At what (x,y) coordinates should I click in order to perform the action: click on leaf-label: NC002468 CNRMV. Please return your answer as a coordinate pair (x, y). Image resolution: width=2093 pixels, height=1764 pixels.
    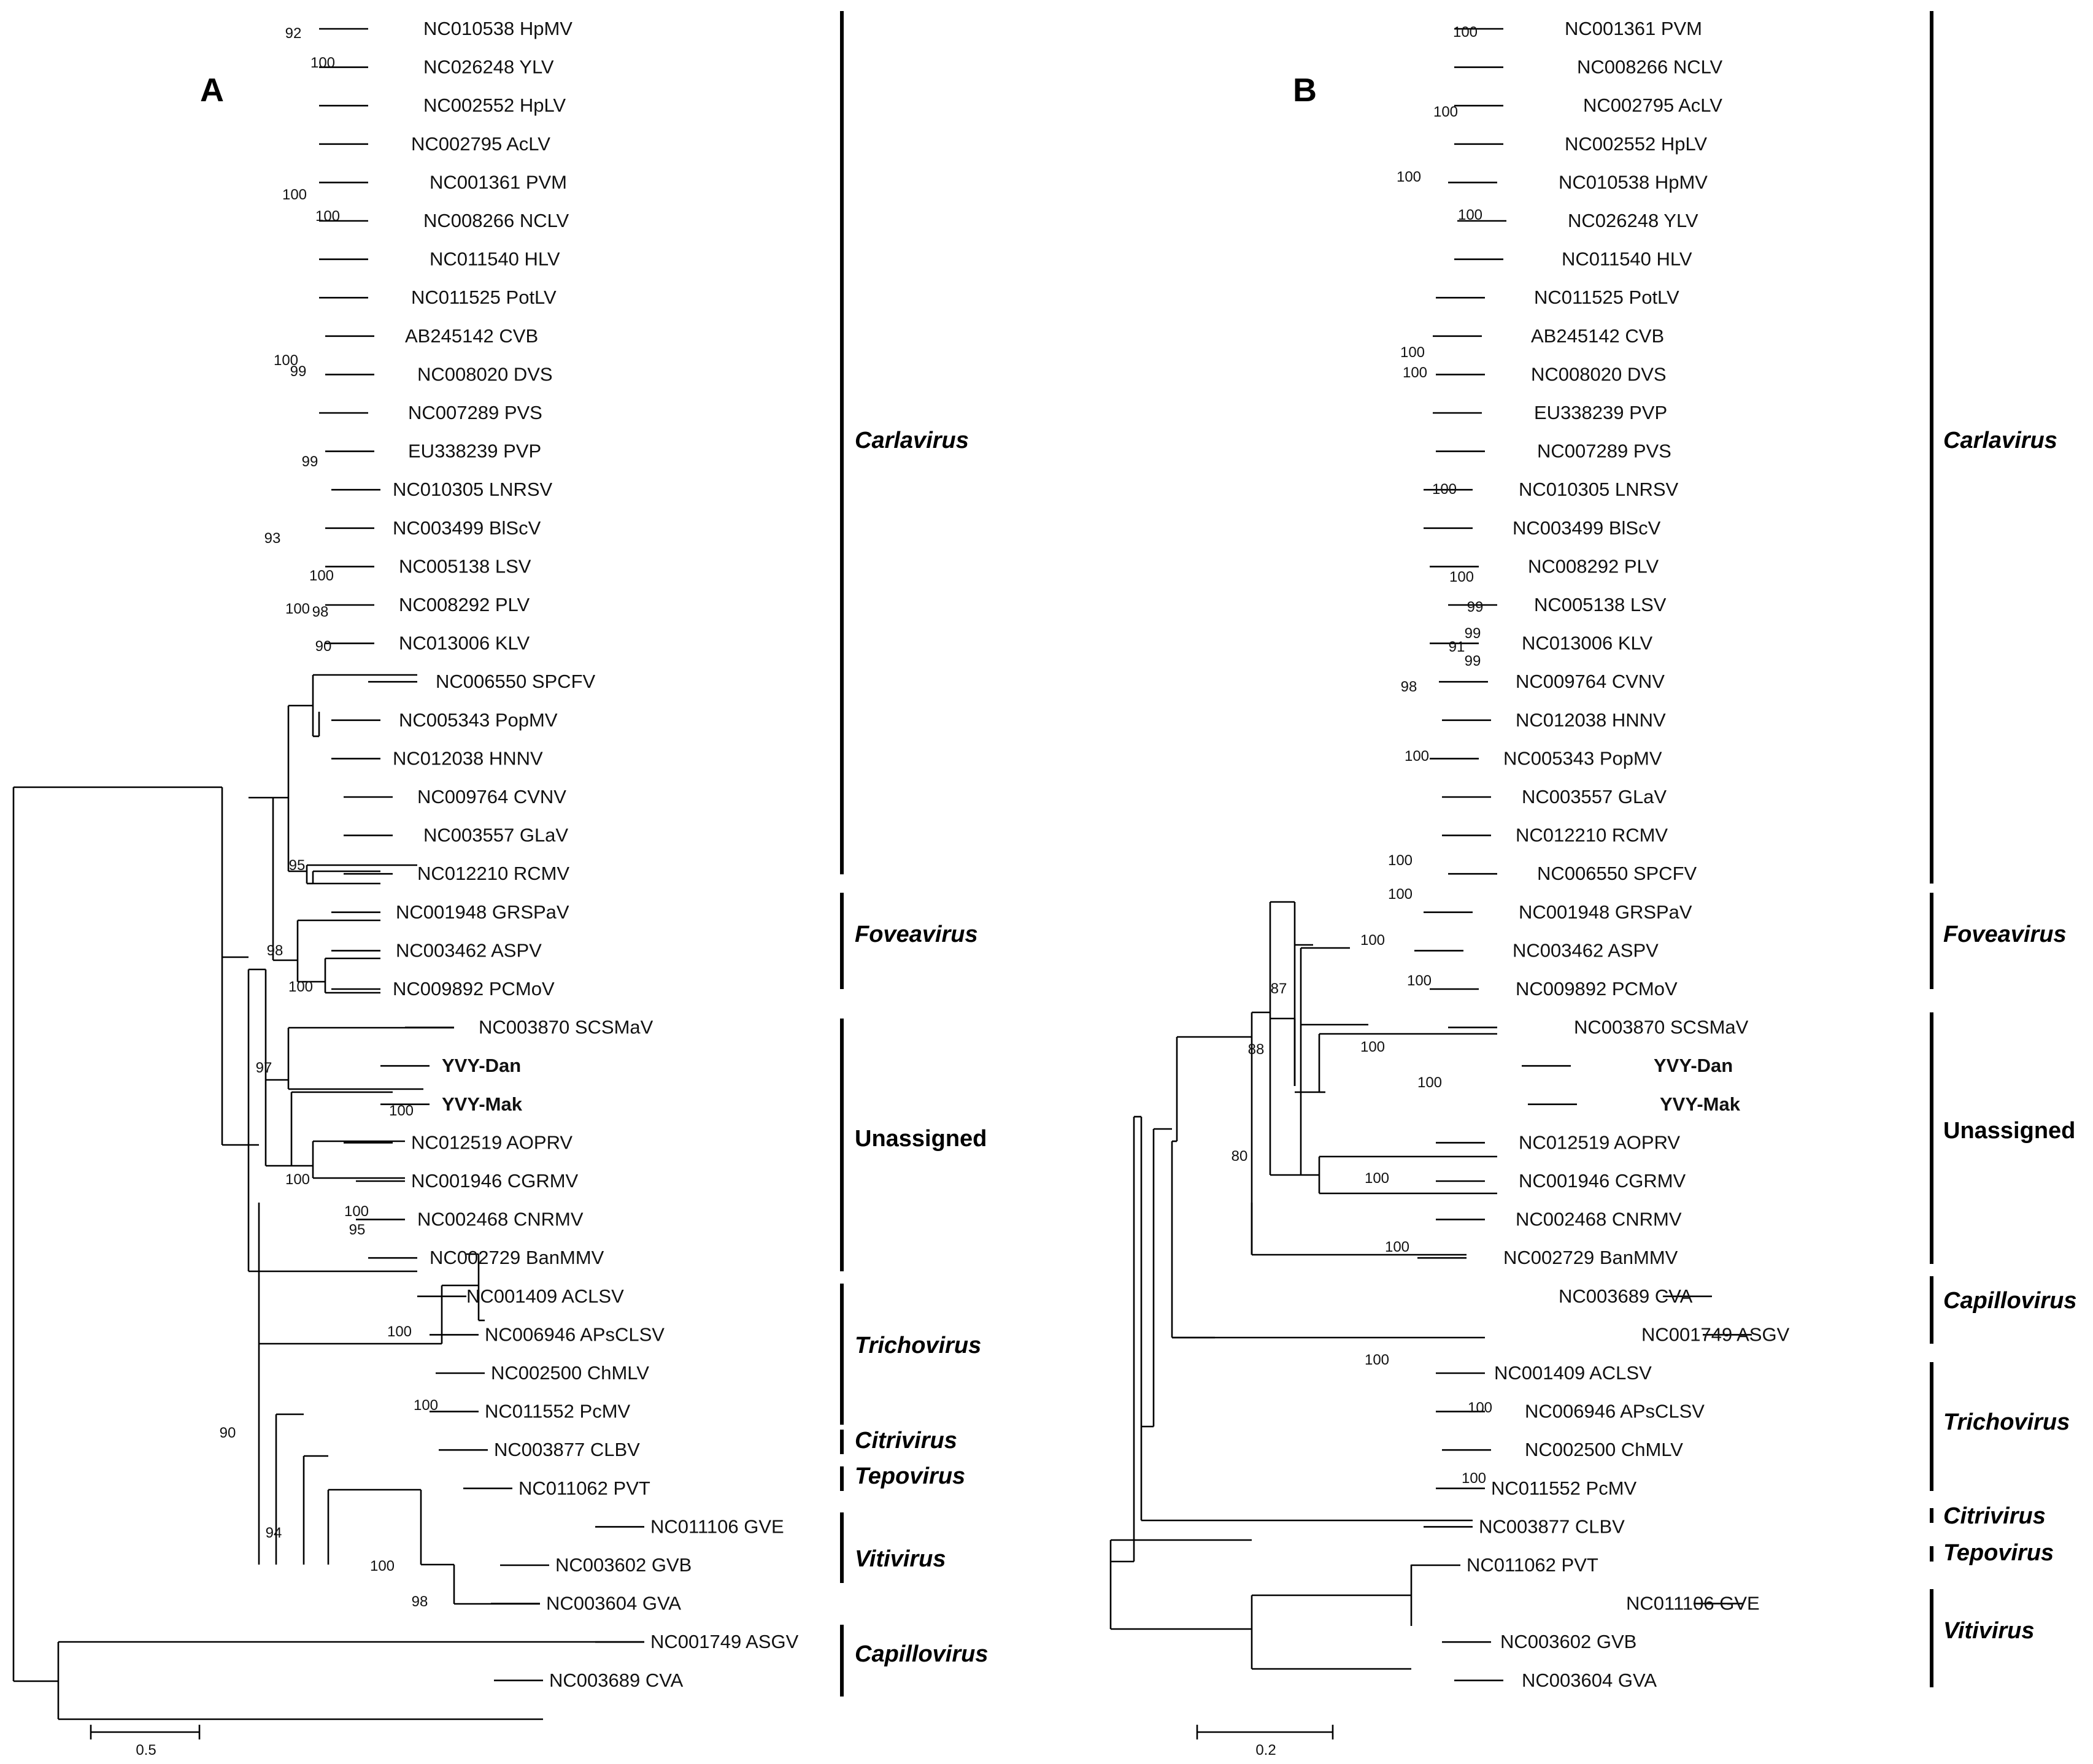
    Looking at the image, I should click on (1599, 1219).